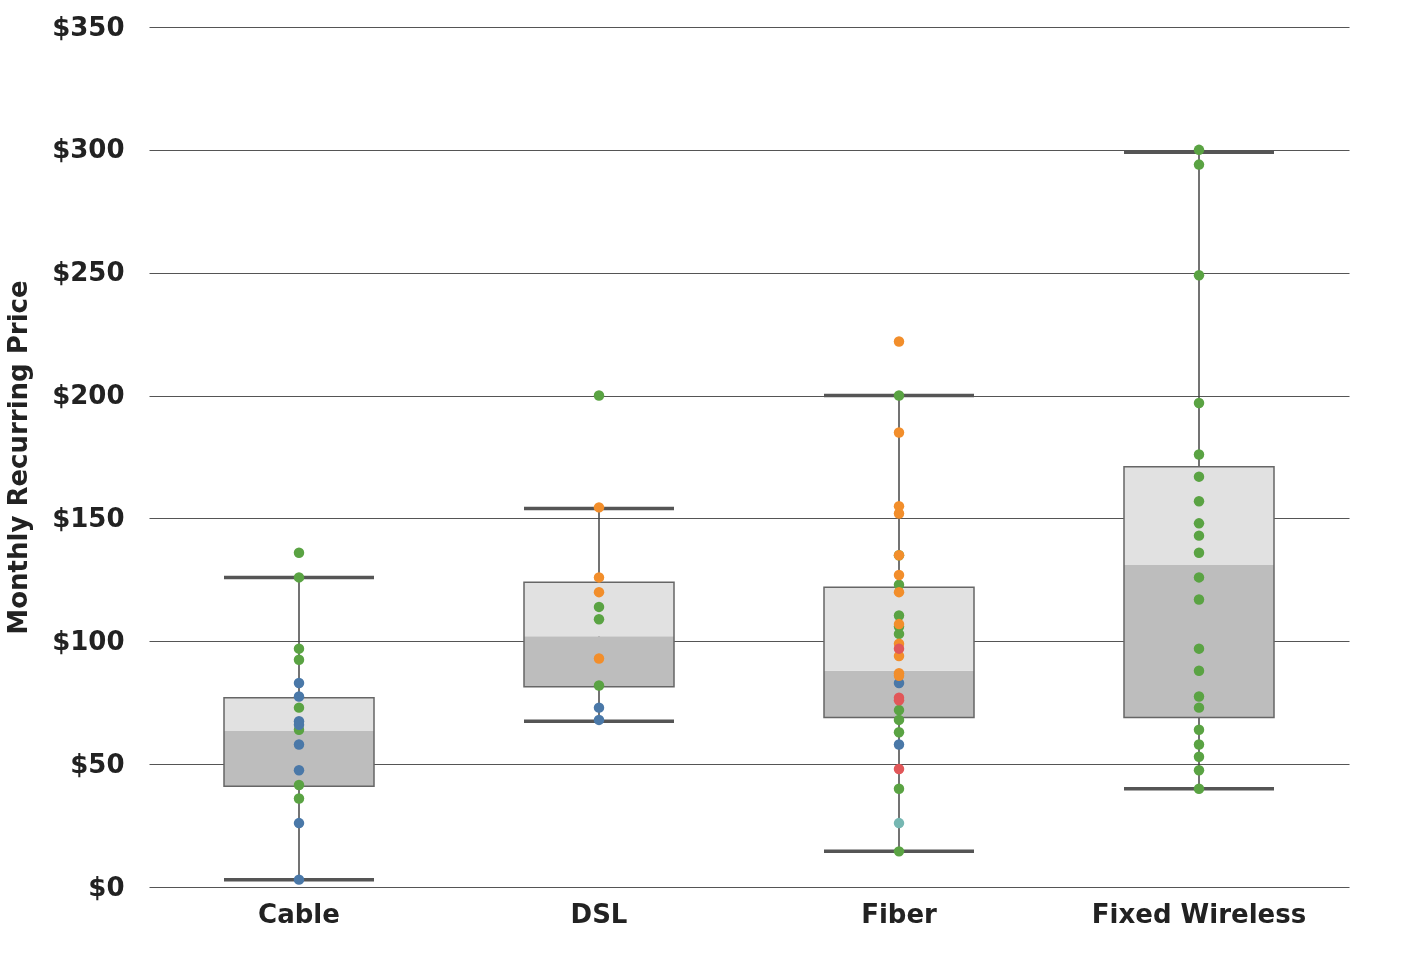 This screenshot has height=973, width=1413. What do you see at coordinates (88, 640) in the screenshot?
I see `y-tick-label: $100` at bounding box center [88, 640].